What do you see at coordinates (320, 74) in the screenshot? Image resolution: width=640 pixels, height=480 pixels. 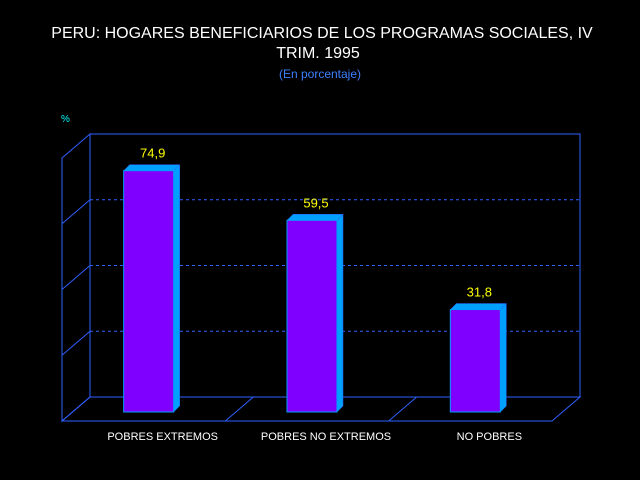 I see `chart-subtitle: (En porcentaje)` at bounding box center [320, 74].